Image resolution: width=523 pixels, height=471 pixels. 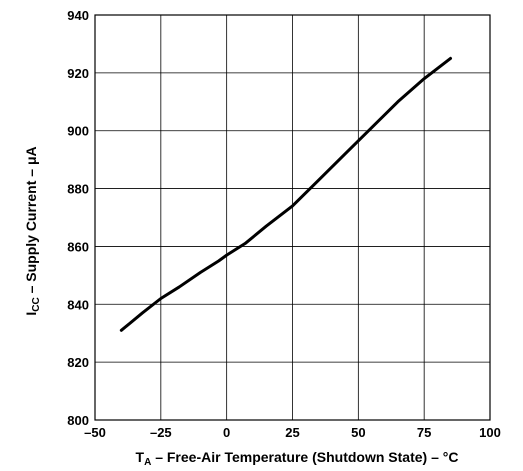 What do you see at coordinates (78, 73) in the screenshot?
I see `y-tick-label: 920` at bounding box center [78, 73].